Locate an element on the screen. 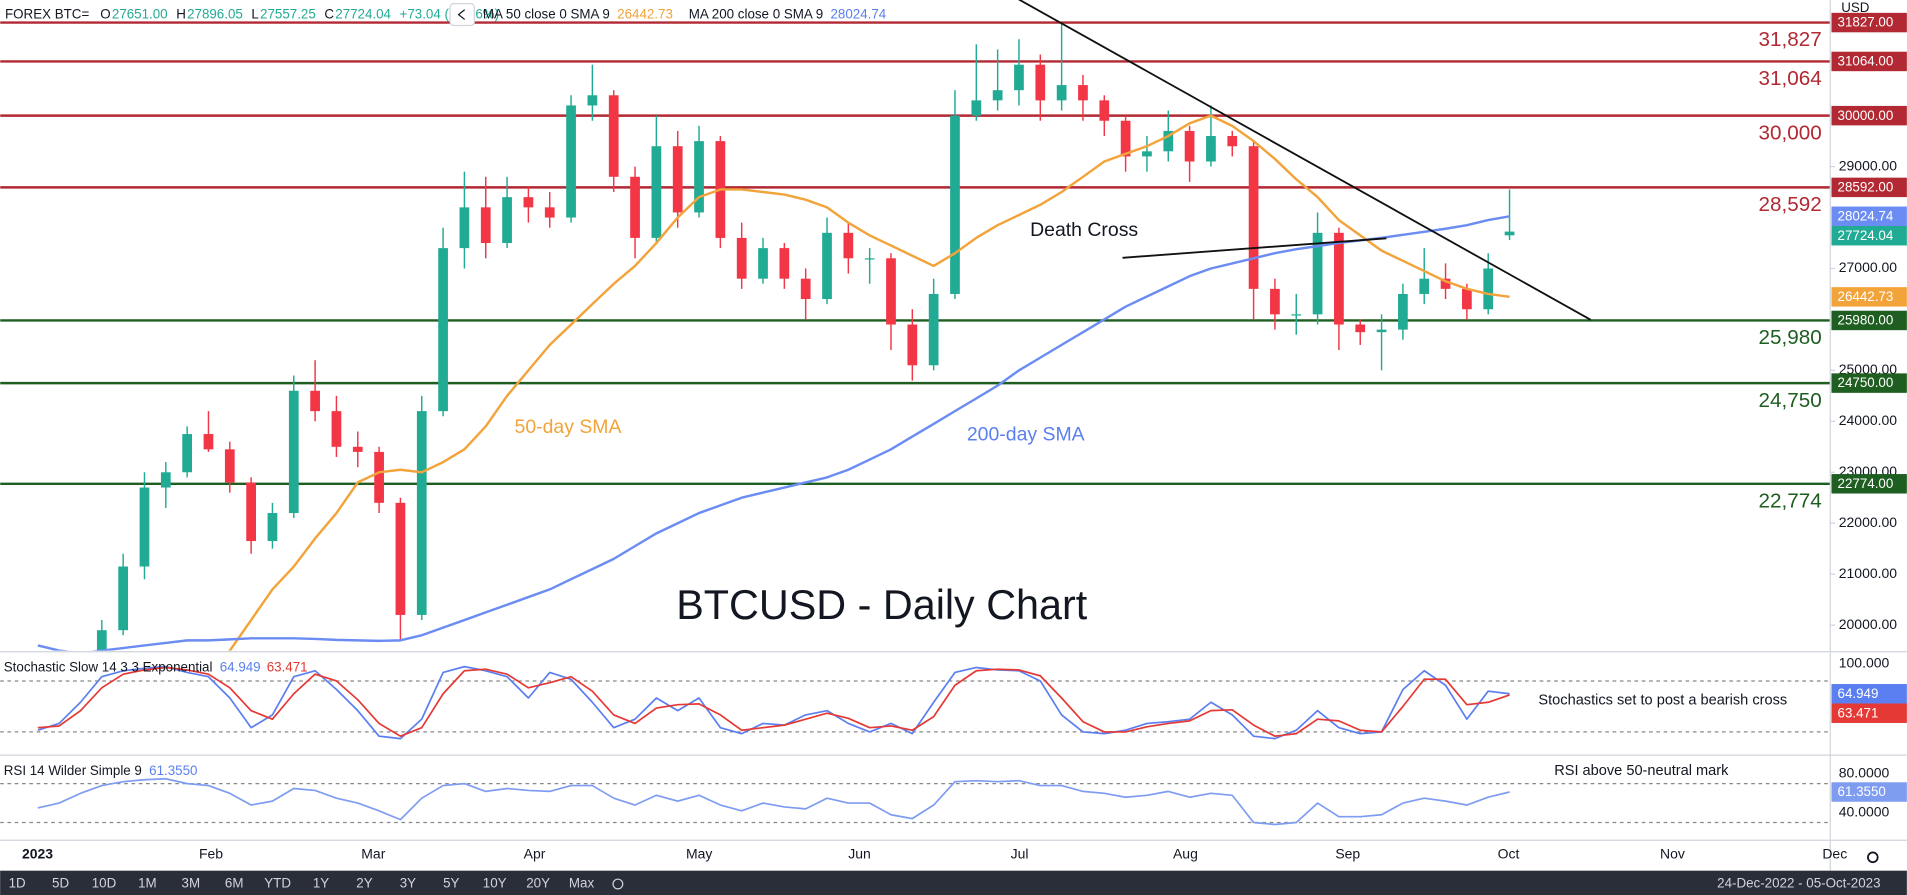  level-label: 31,827 is located at coordinates (1790, 39).